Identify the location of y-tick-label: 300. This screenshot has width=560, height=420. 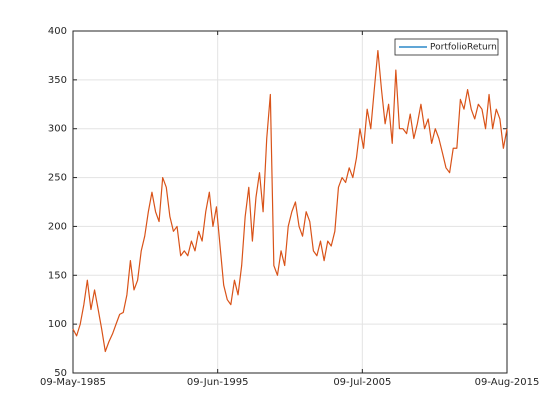
(57, 129).